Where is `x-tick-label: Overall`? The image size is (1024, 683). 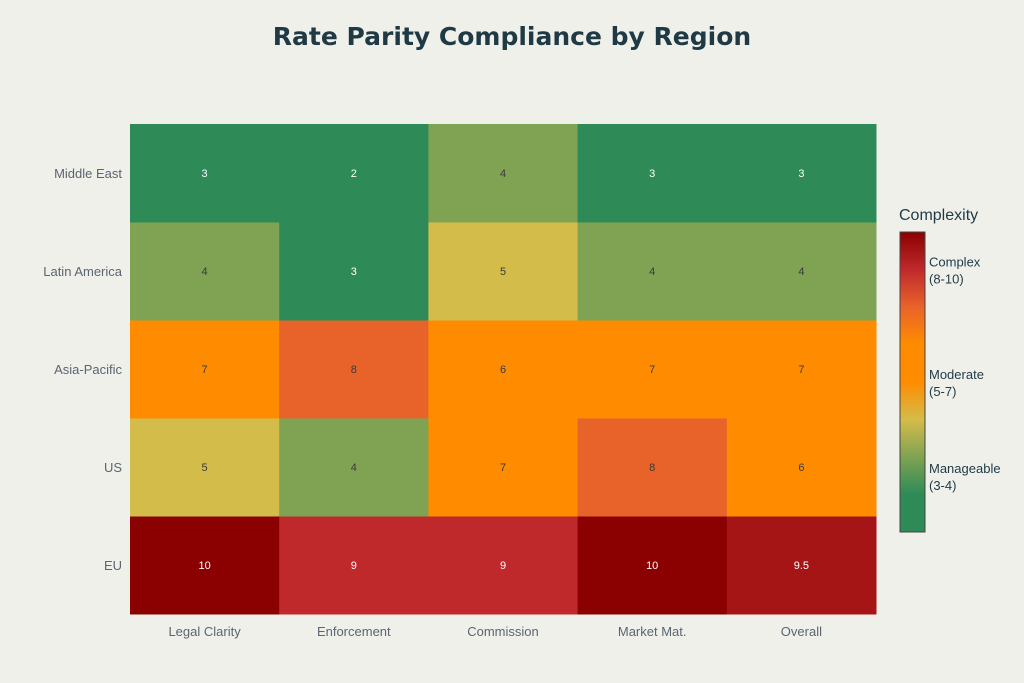 x-tick-label: Overall is located at coordinates (801, 631).